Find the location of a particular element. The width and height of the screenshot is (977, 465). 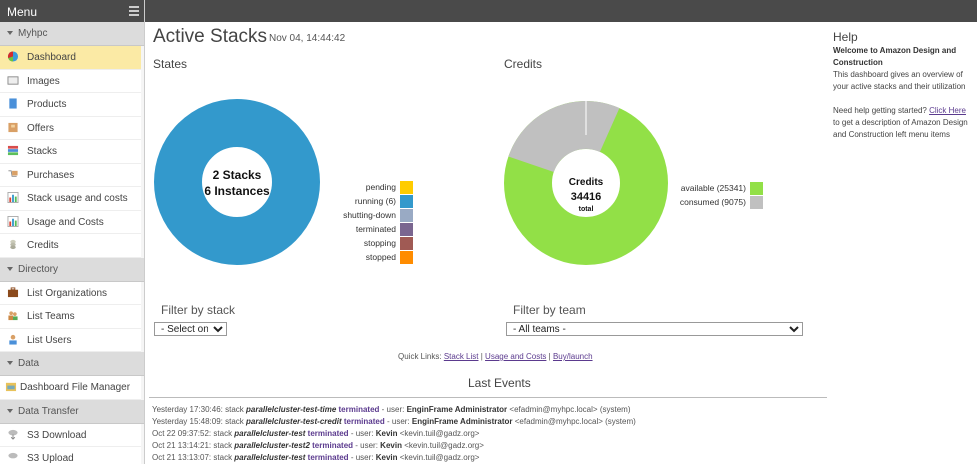

filter-team-label: Filter by team is located at coordinates (549, 310).